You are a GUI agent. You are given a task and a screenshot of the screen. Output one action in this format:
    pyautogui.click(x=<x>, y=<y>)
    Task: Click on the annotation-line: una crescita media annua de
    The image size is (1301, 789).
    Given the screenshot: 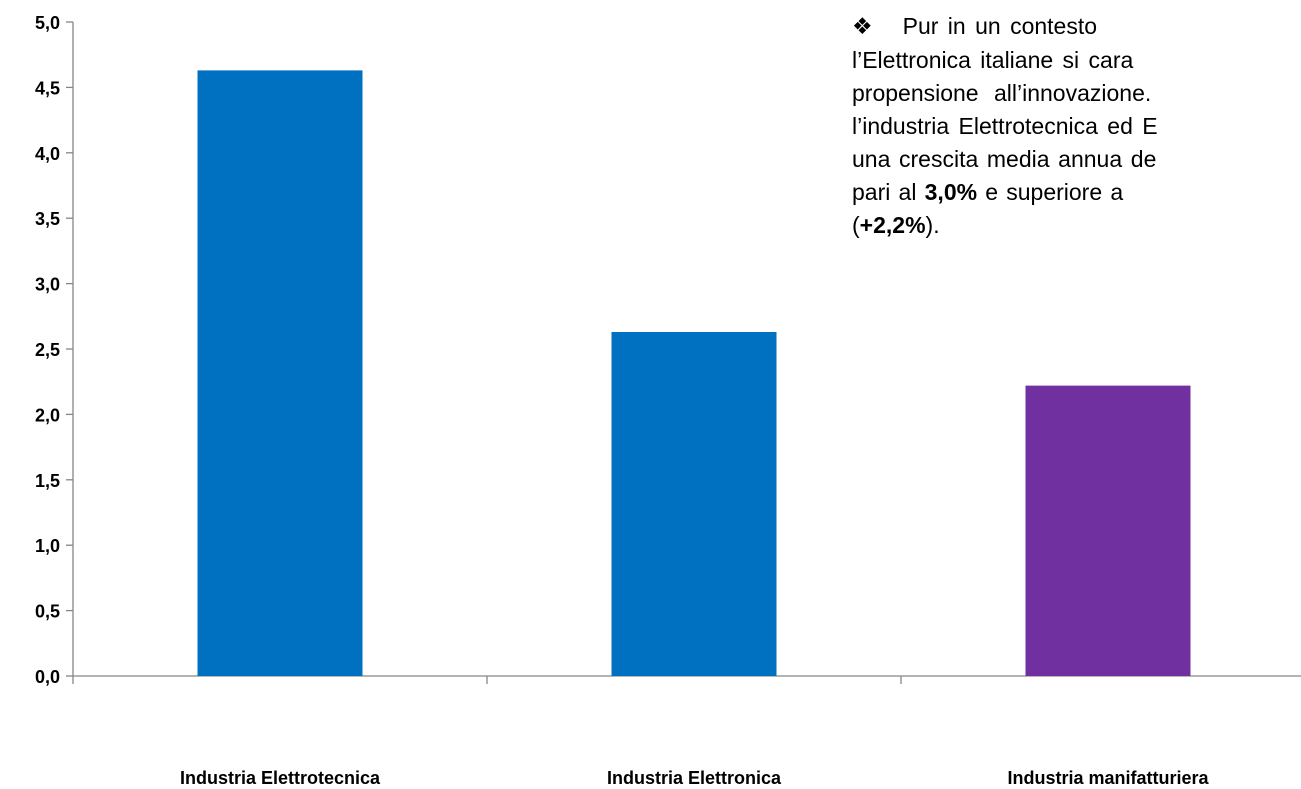 What is the action you would take?
    pyautogui.click(x=1076, y=159)
    